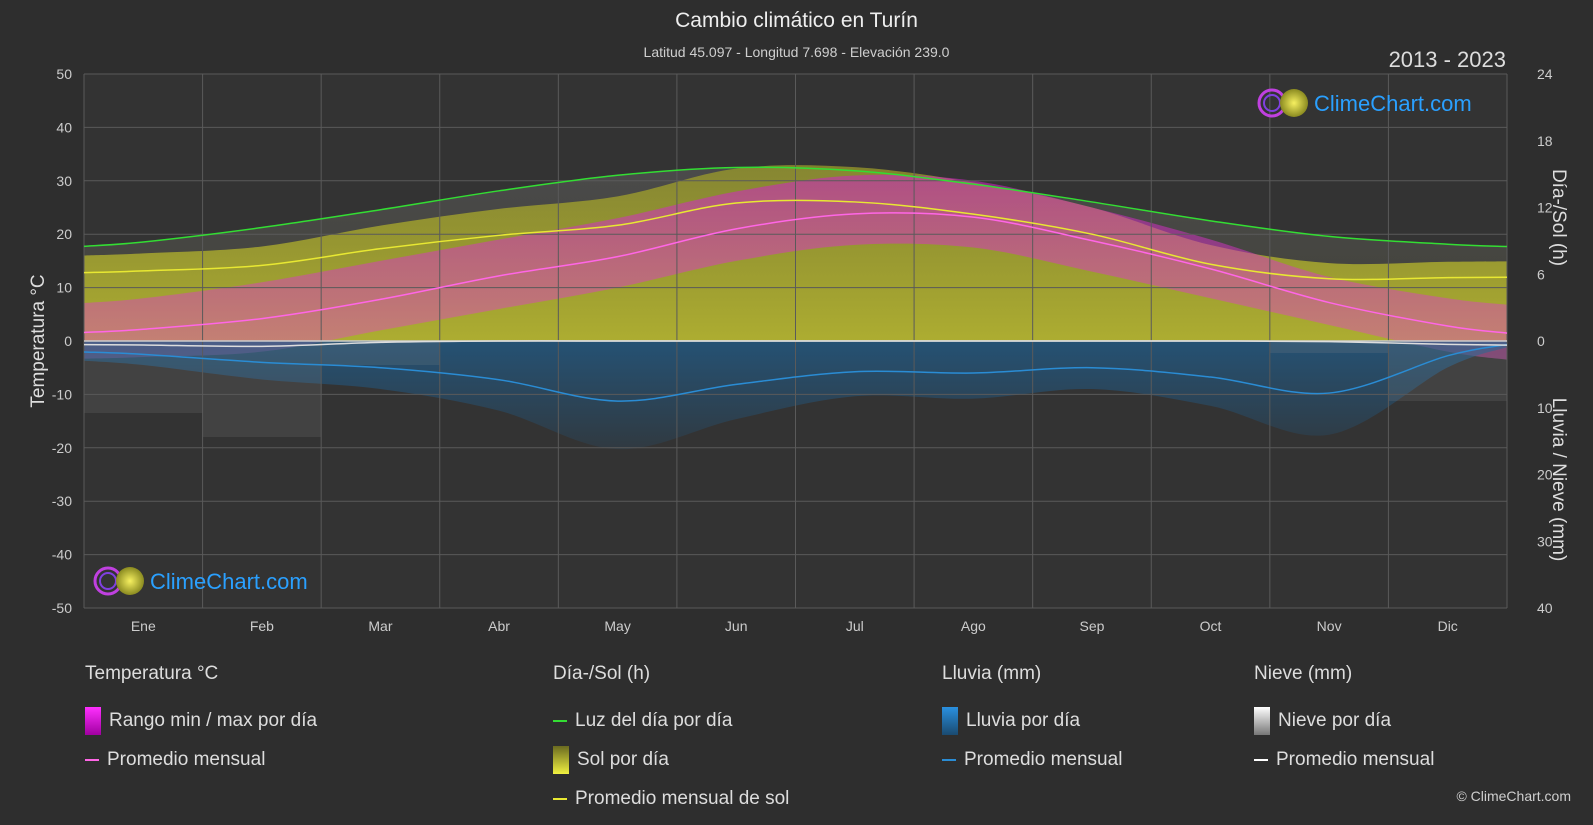  Describe the element at coordinates (795, 372) in the screenshot. I see `rain-avg-line` at that location.